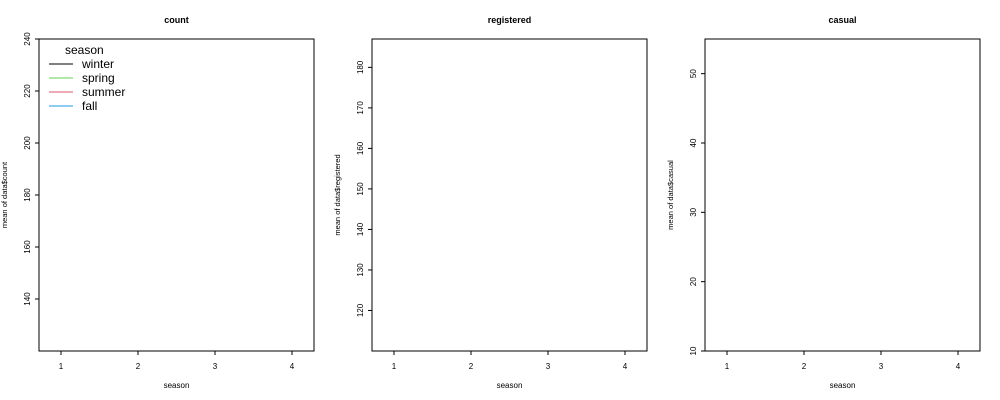  Describe the element at coordinates (843, 385) in the screenshot. I see `panel-3-x-axis-label: season` at that location.